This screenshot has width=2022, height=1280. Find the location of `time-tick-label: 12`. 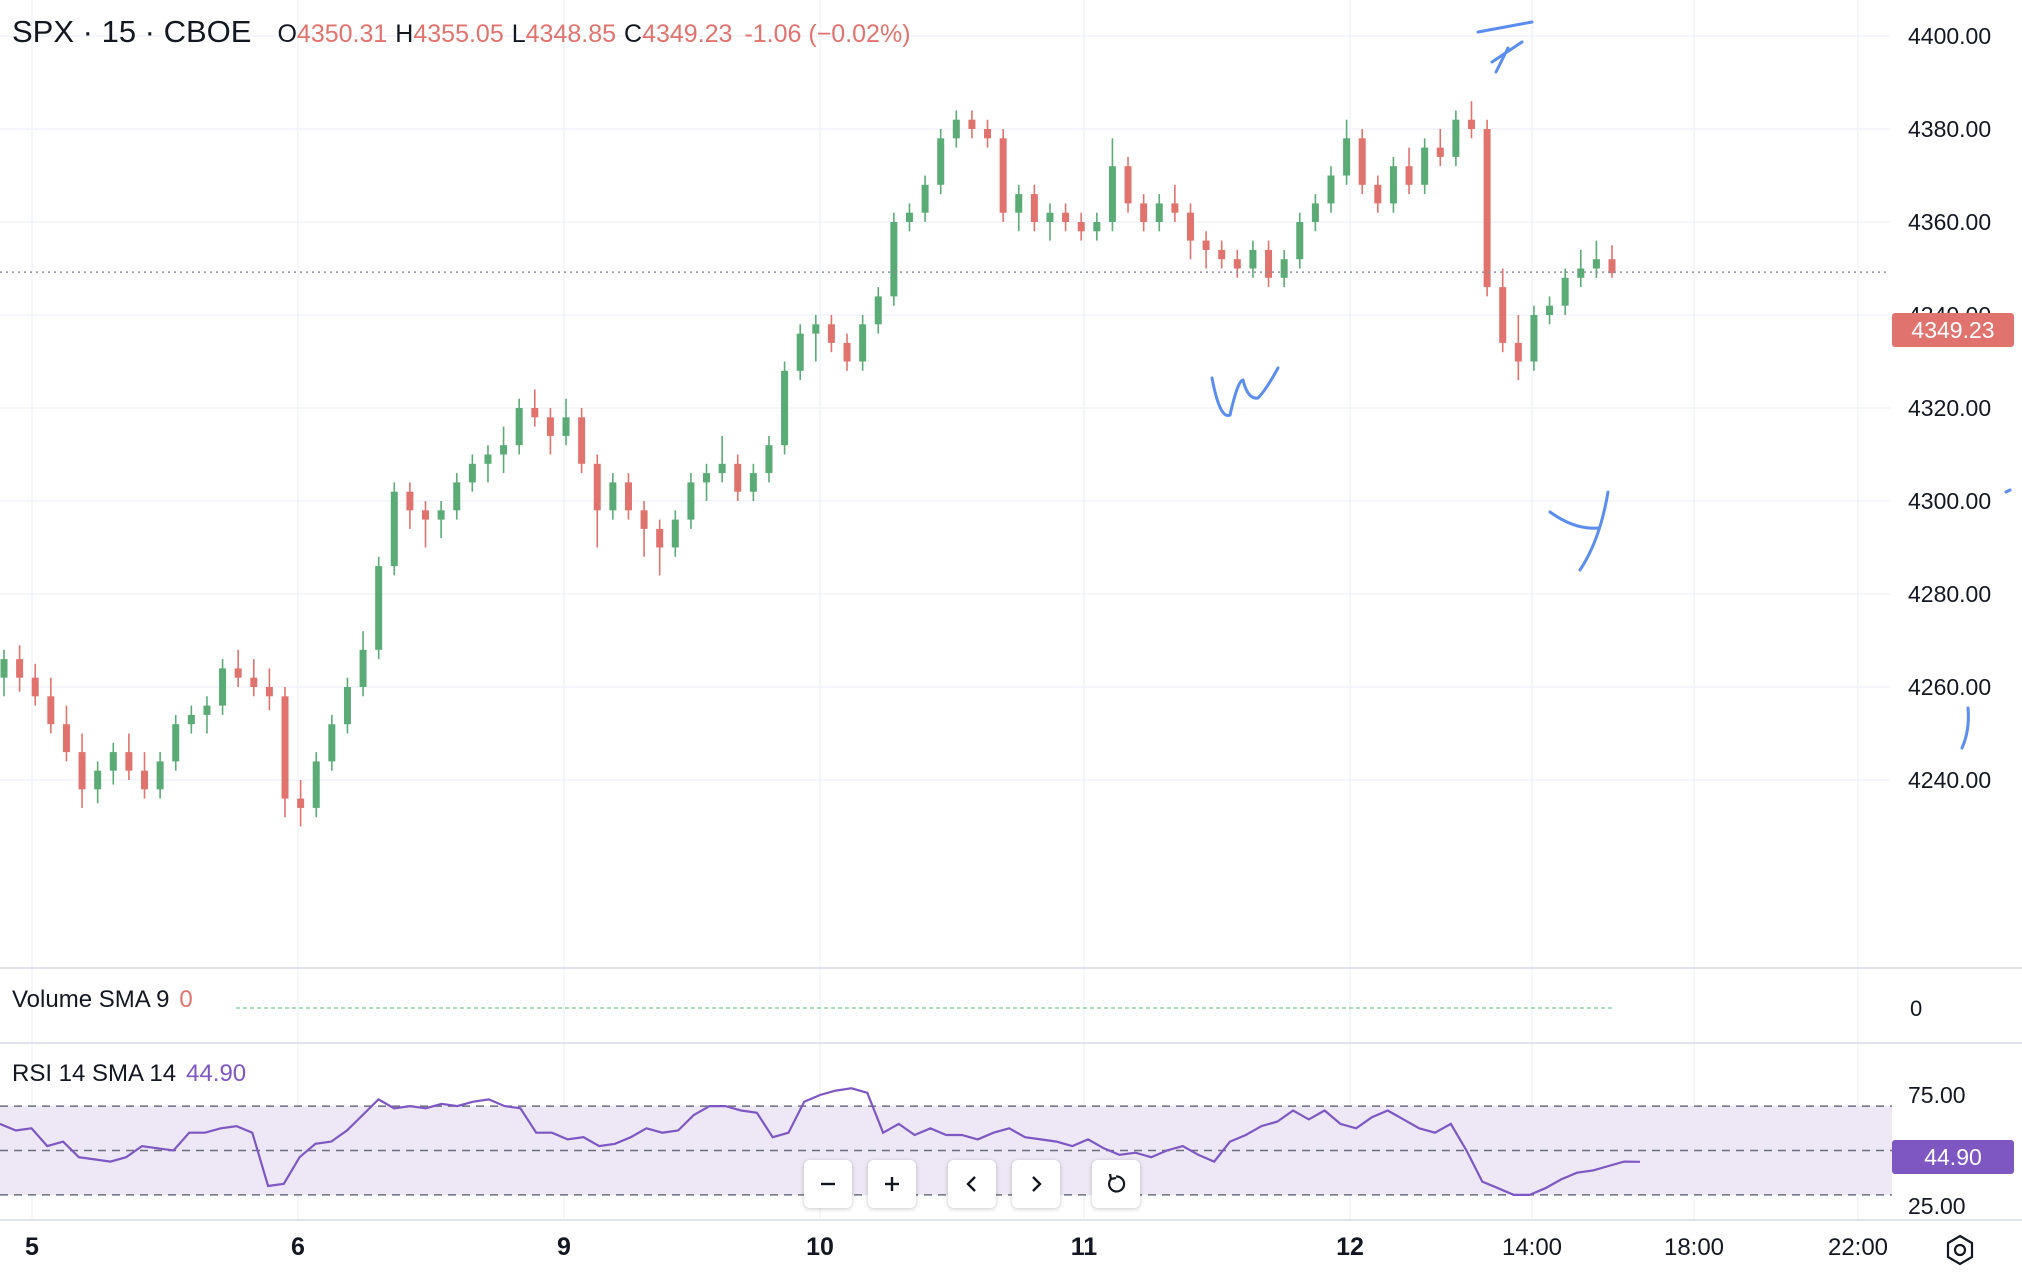

time-tick-label: 12 is located at coordinates (1350, 1247).